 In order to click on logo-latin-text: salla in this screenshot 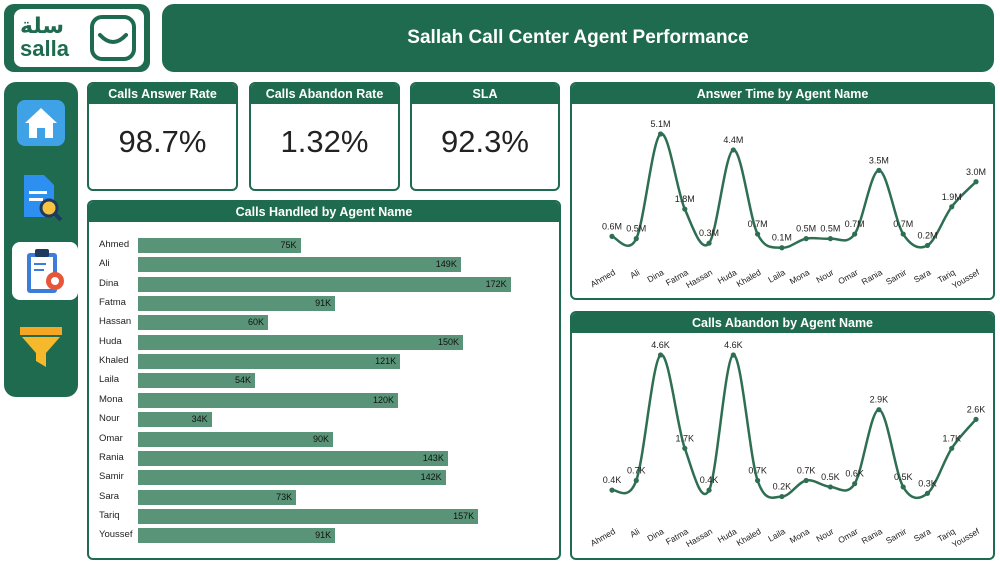, I will do `click(44, 48)`.